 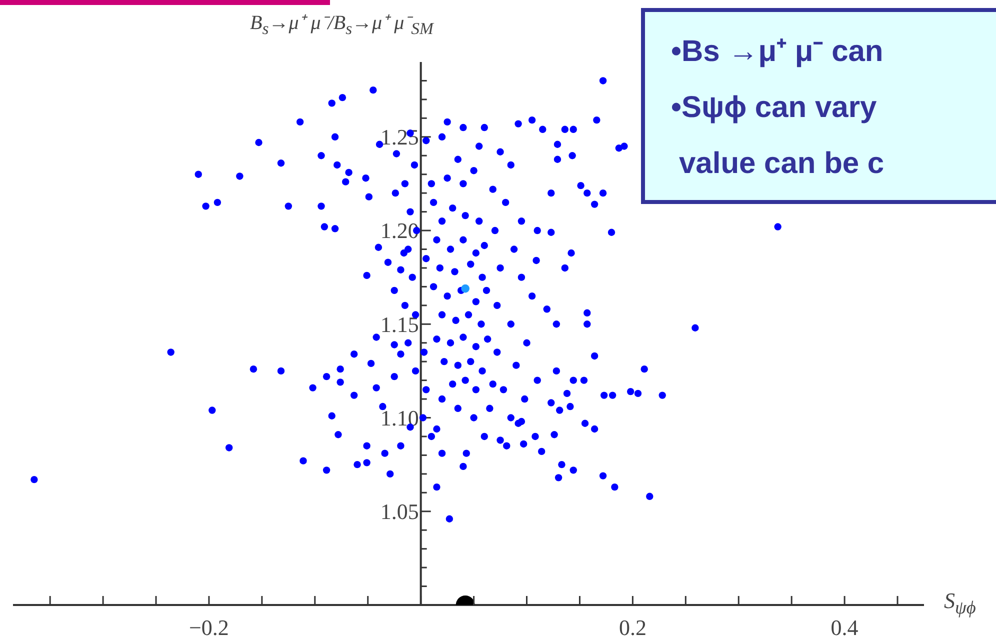 What do you see at coordinates (777, 52) in the screenshot?
I see `annotation: •Bs →μ⁺ μ⁻ can` at bounding box center [777, 52].